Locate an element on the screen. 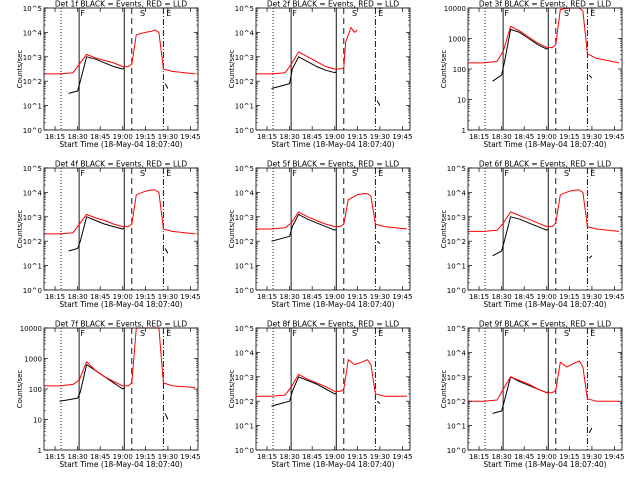  panel-title: Det 7f BLACK = Events, RED = LLD is located at coordinates (121, 324).